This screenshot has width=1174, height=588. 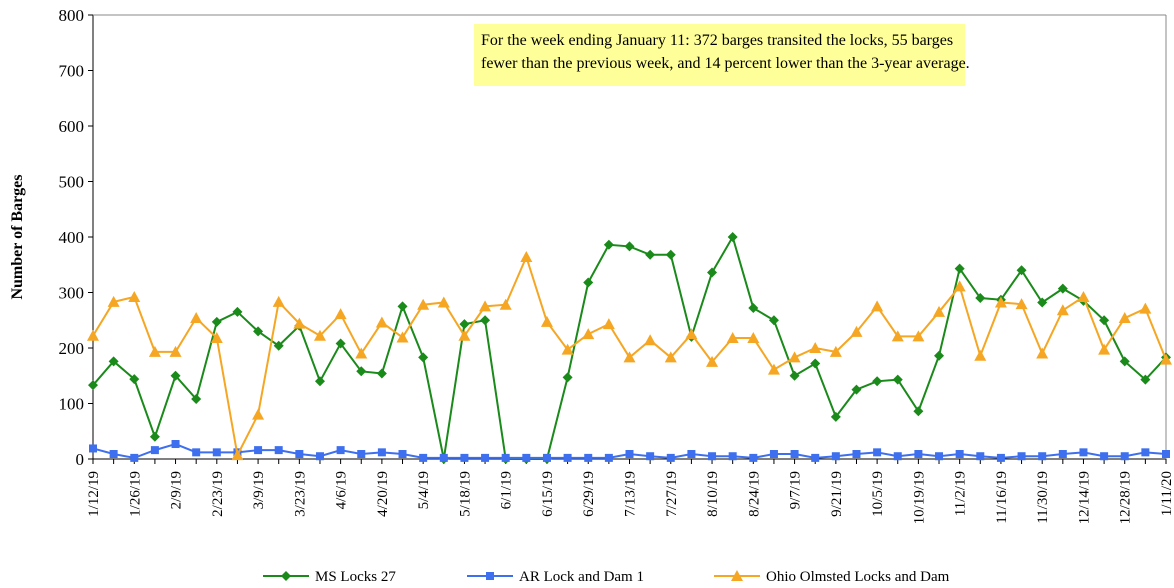 What do you see at coordinates (72, 71) in the screenshot?
I see `y-tick-label: 700` at bounding box center [72, 71].